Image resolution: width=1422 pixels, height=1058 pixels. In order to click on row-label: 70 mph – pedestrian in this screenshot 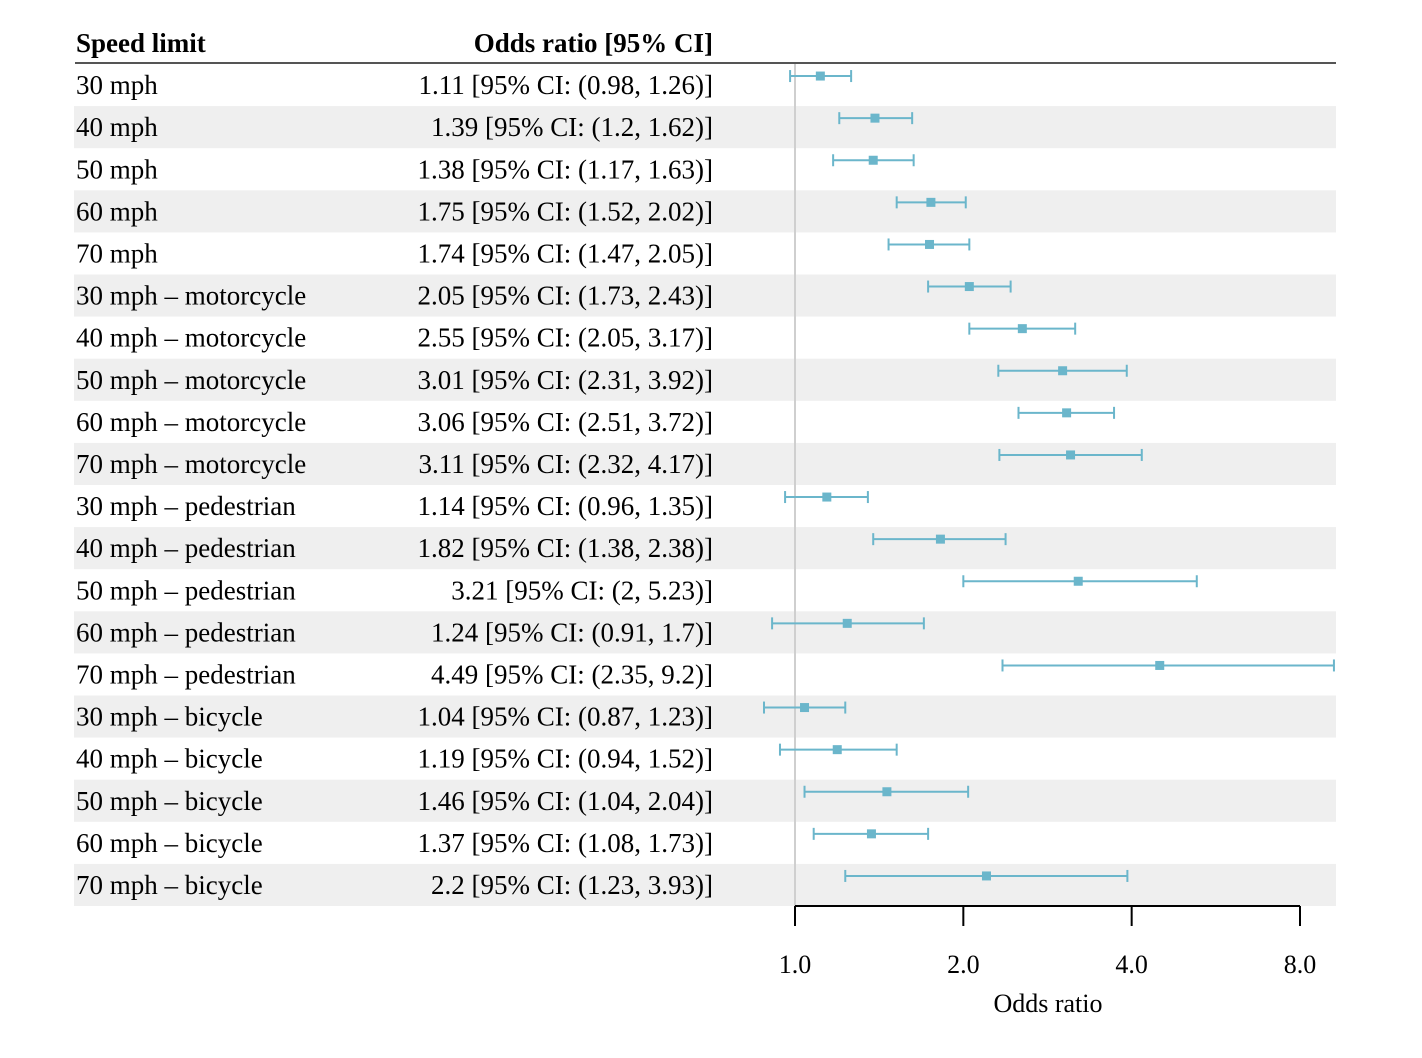, I will do `click(186, 674)`.